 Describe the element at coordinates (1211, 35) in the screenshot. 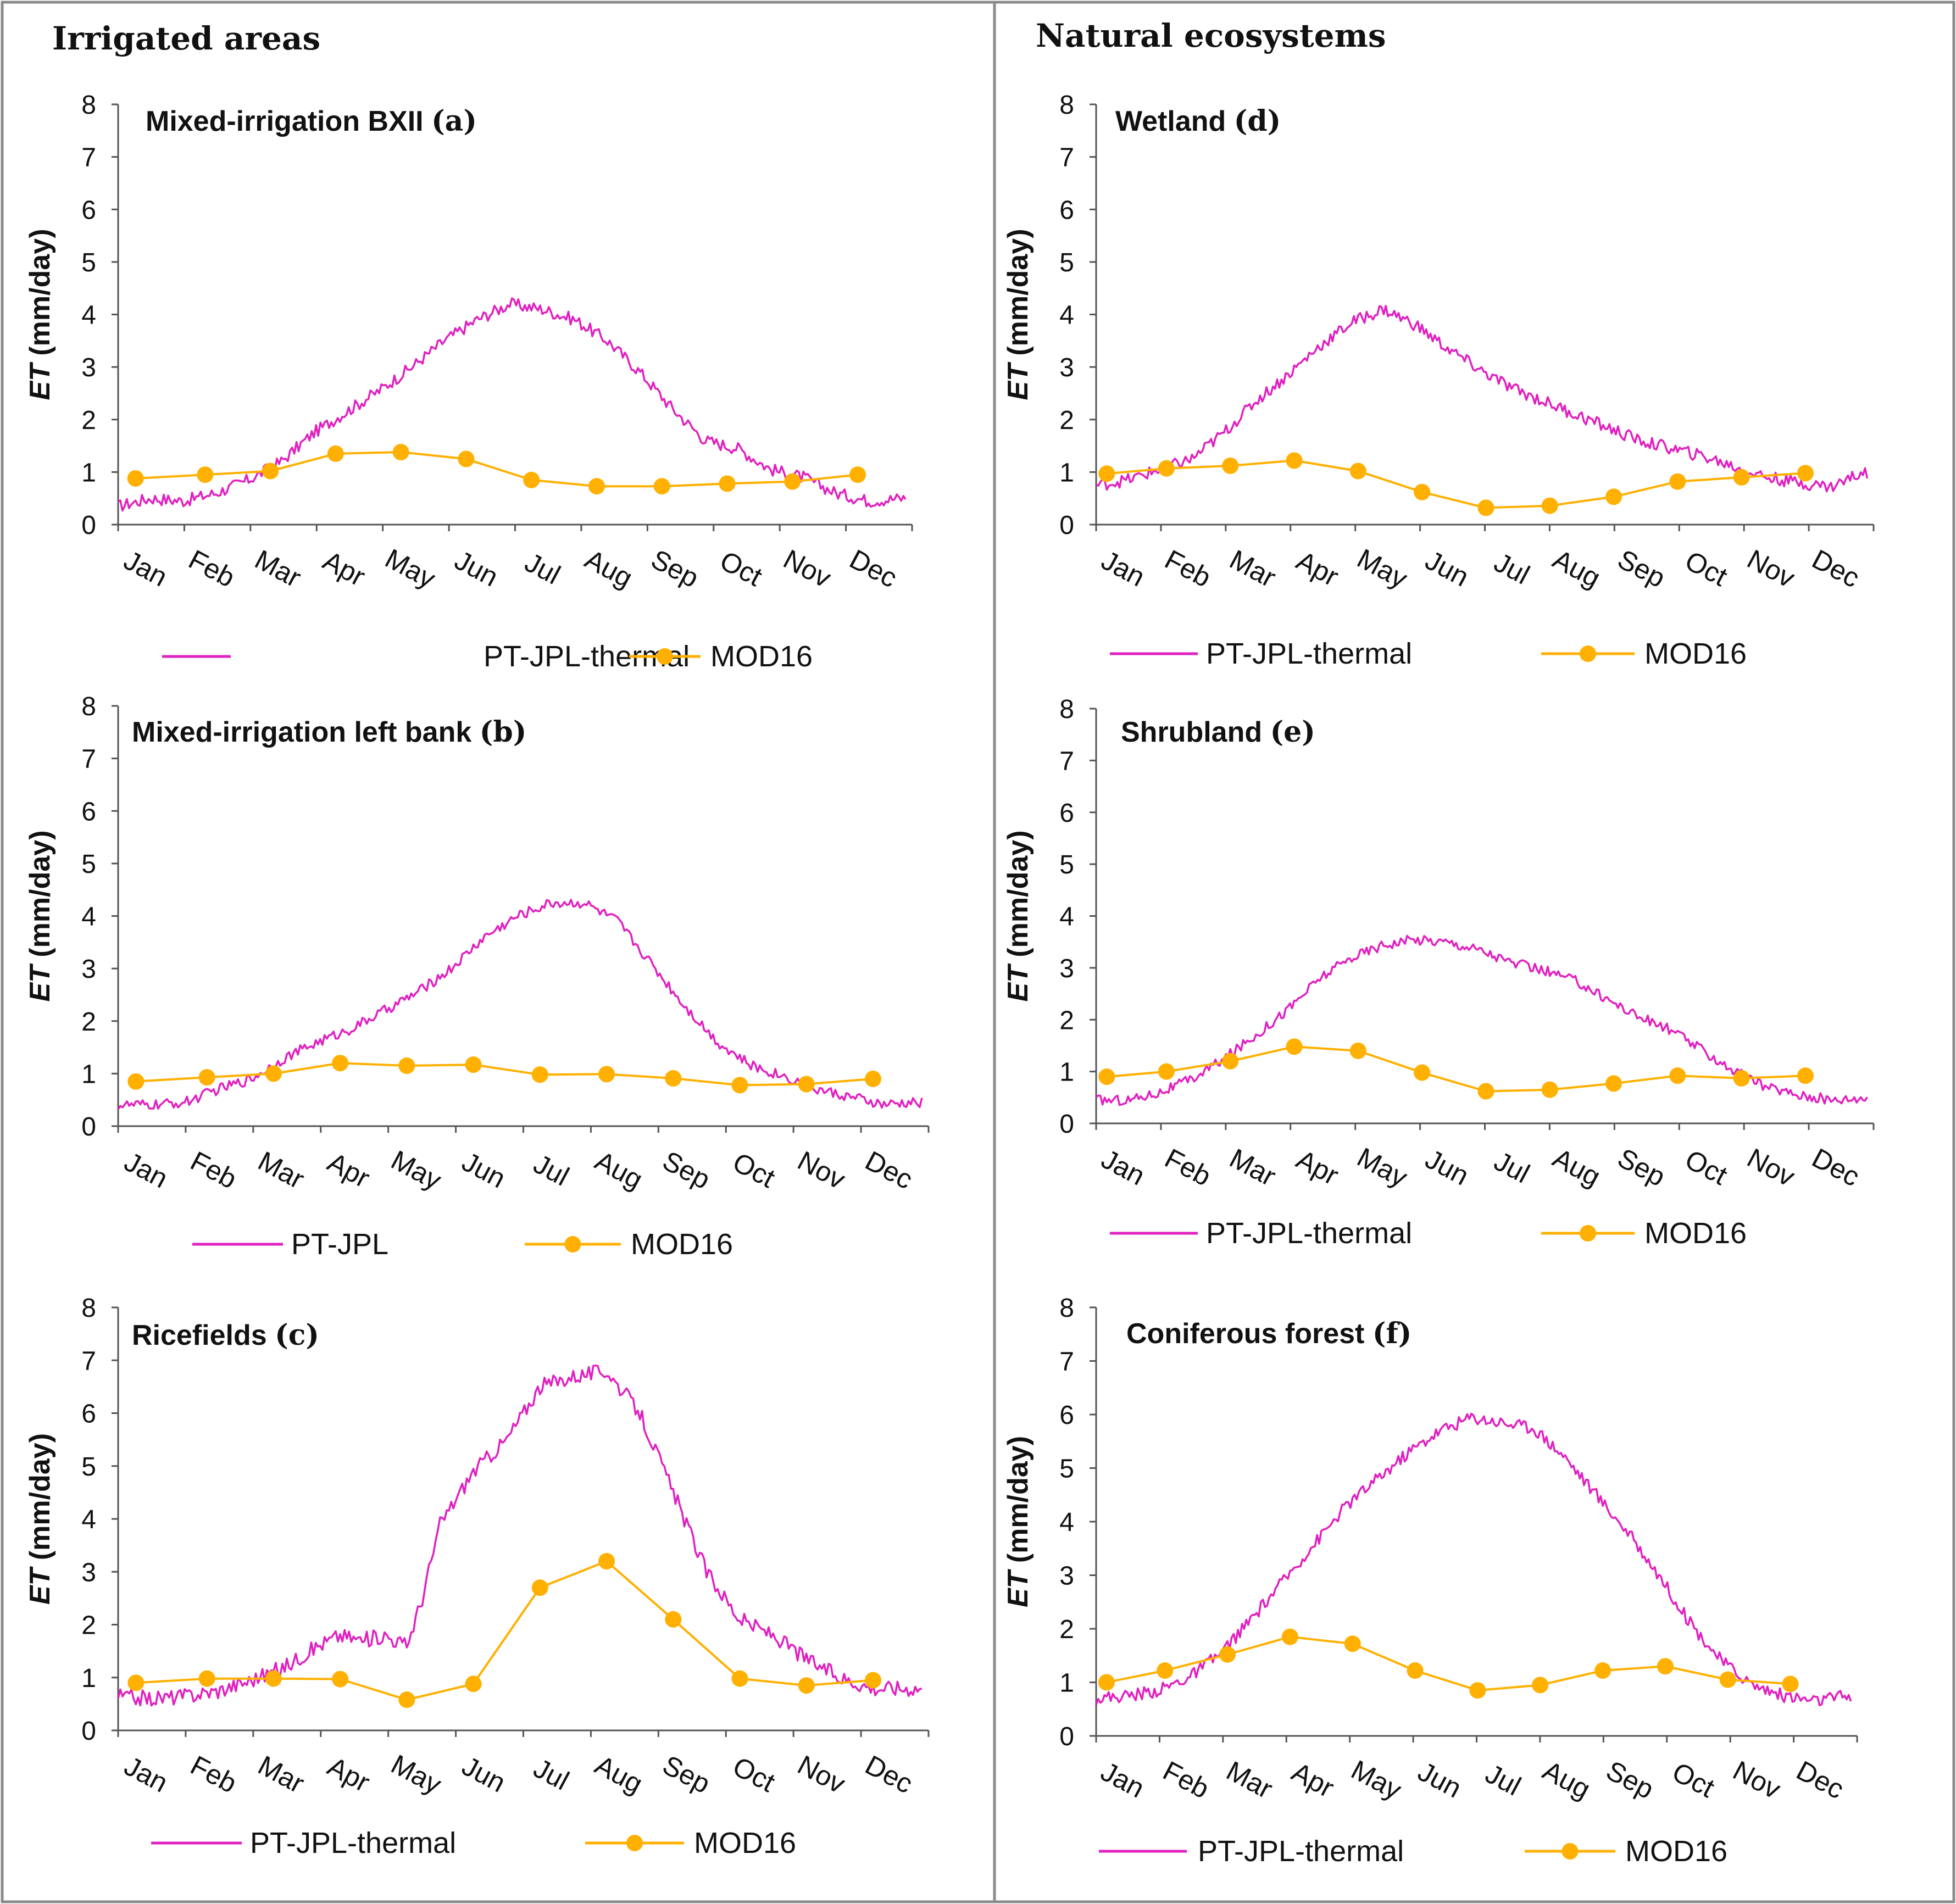

I see `section-title-natural: Natural ecosystems` at that location.